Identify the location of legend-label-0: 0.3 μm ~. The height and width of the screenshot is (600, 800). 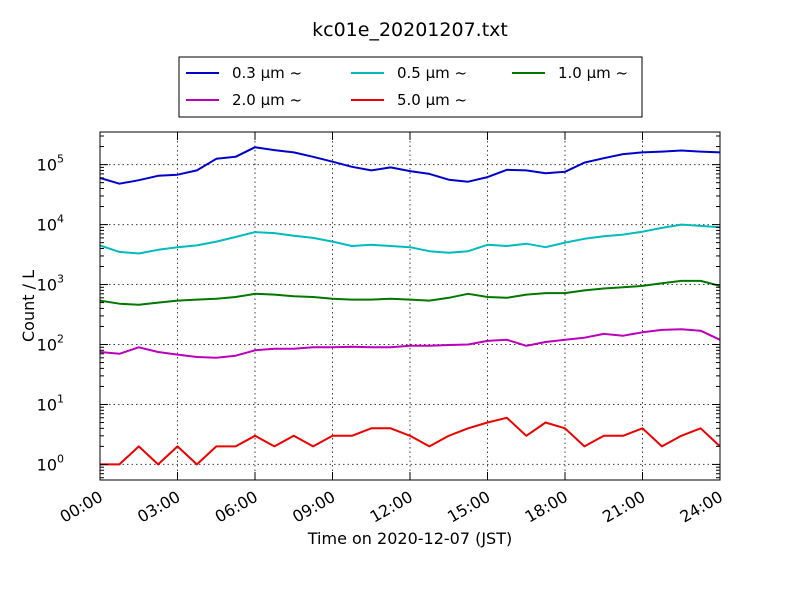
(267, 73).